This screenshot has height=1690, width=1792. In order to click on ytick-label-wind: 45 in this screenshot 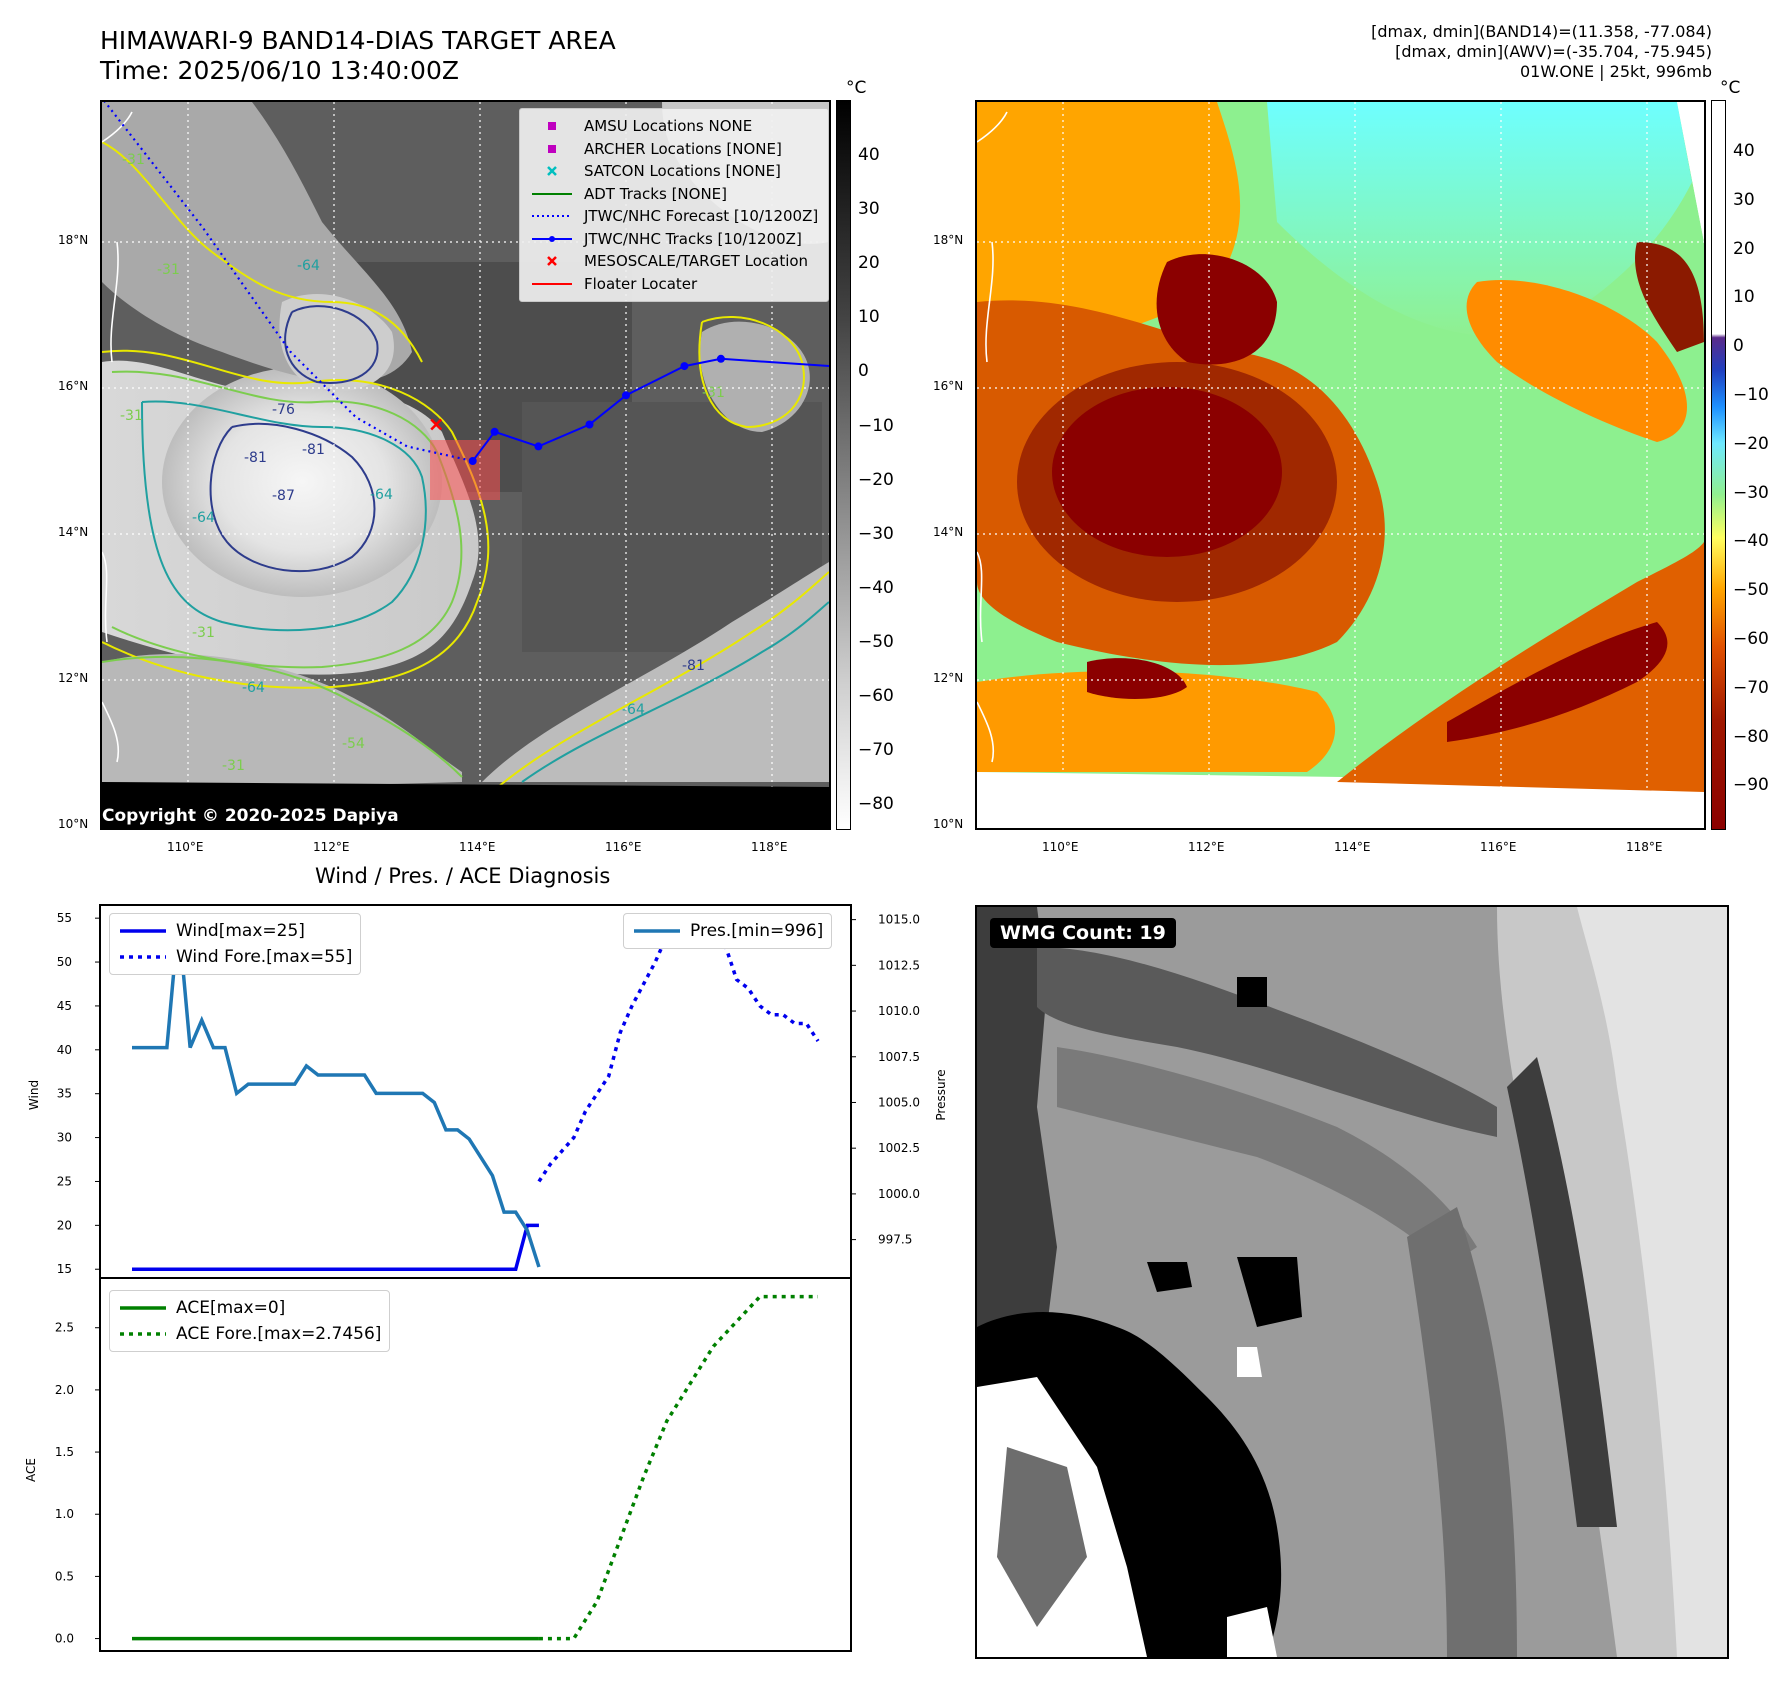, I will do `click(64, 1006)`.